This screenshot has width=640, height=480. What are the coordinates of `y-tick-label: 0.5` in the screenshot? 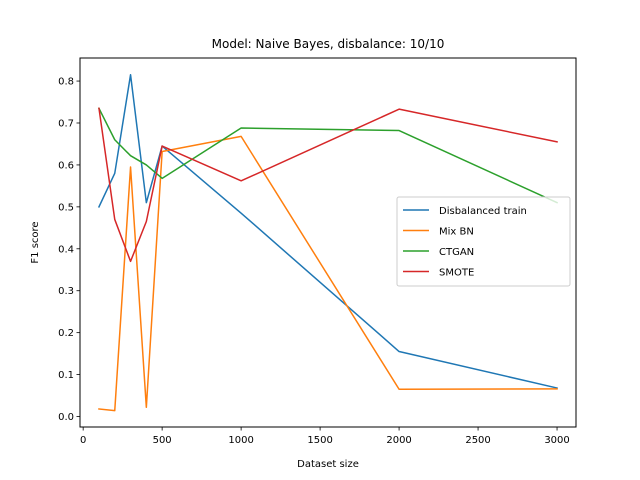 It's located at (66, 207).